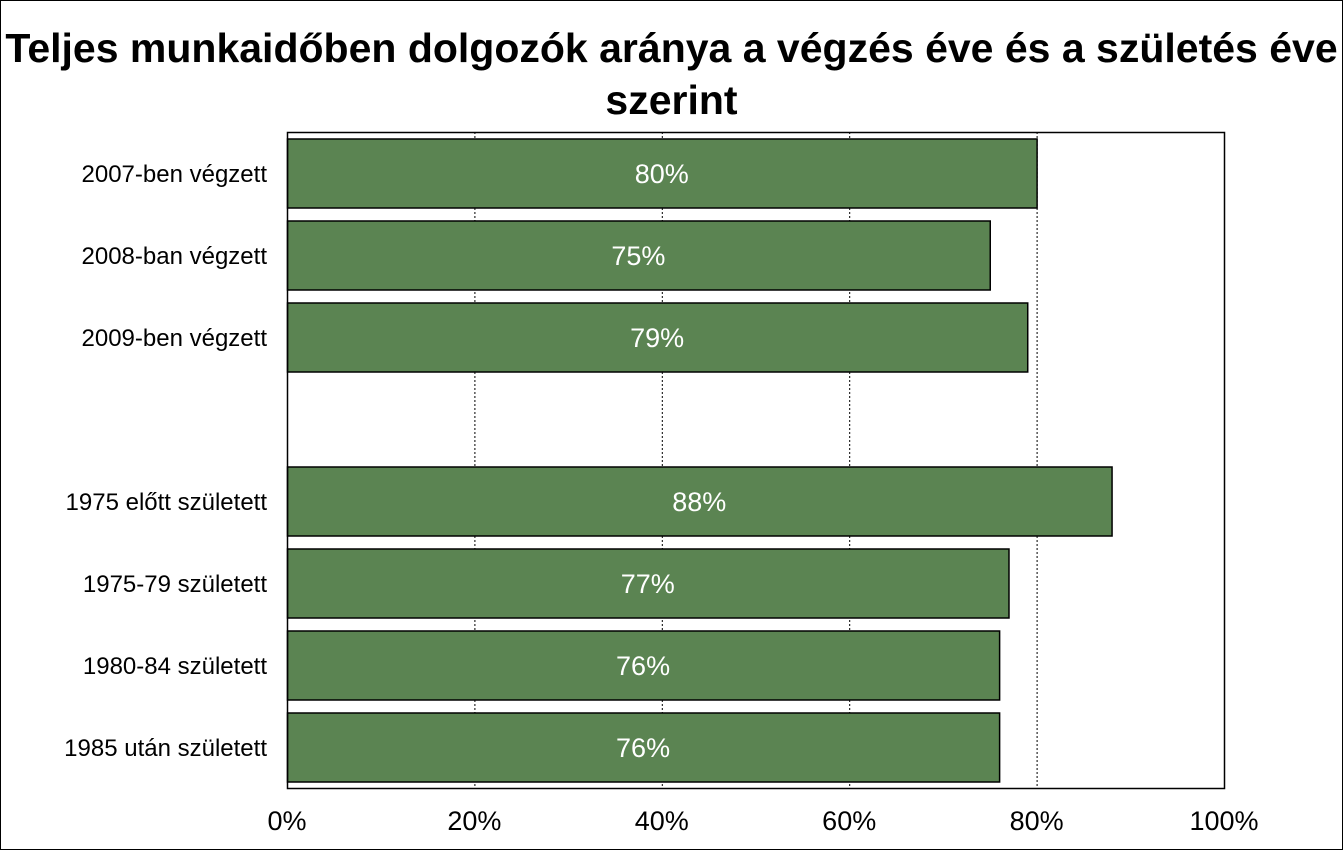  What do you see at coordinates (175, 584) in the screenshot?
I see `category-label-5: 1975-79 született` at bounding box center [175, 584].